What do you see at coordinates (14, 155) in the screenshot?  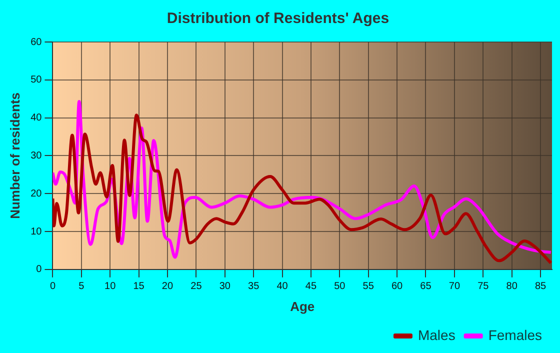 I see `y-axis-title: Number of residents` at bounding box center [14, 155].